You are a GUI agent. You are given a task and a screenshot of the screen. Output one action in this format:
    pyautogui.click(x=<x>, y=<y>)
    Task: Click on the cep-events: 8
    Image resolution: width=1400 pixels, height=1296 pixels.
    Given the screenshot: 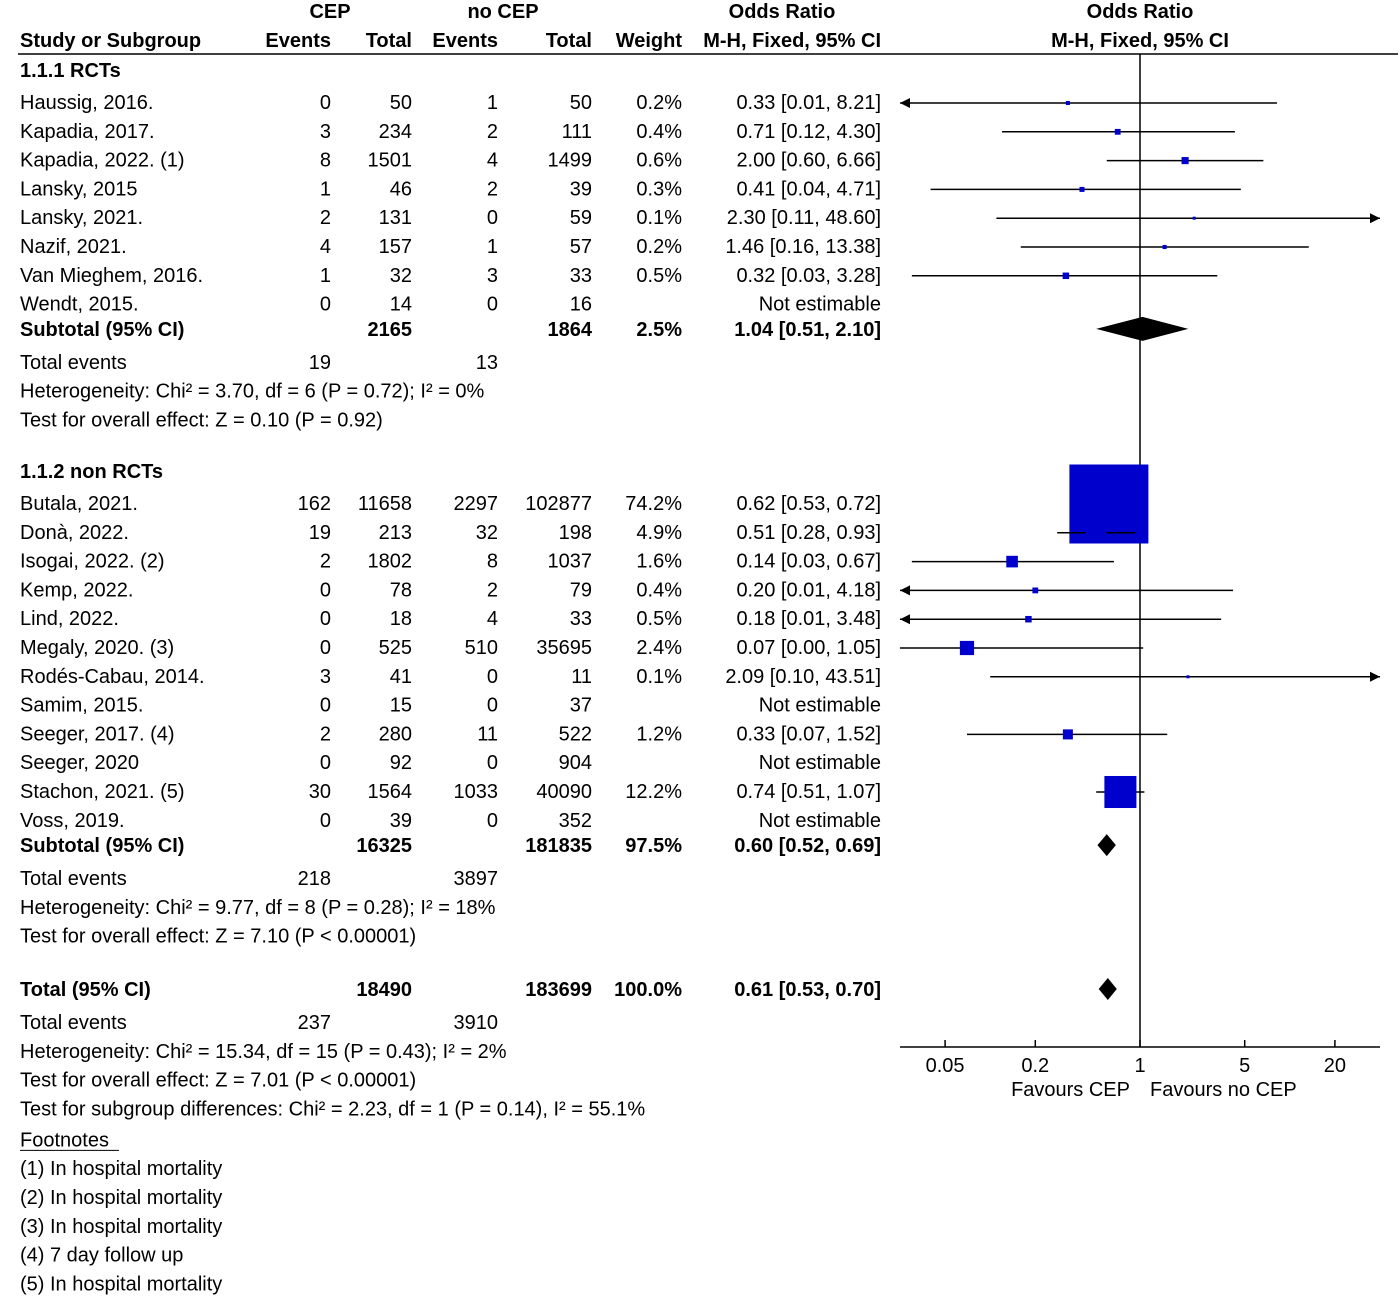 What is the action you would take?
    pyautogui.click(x=325, y=161)
    